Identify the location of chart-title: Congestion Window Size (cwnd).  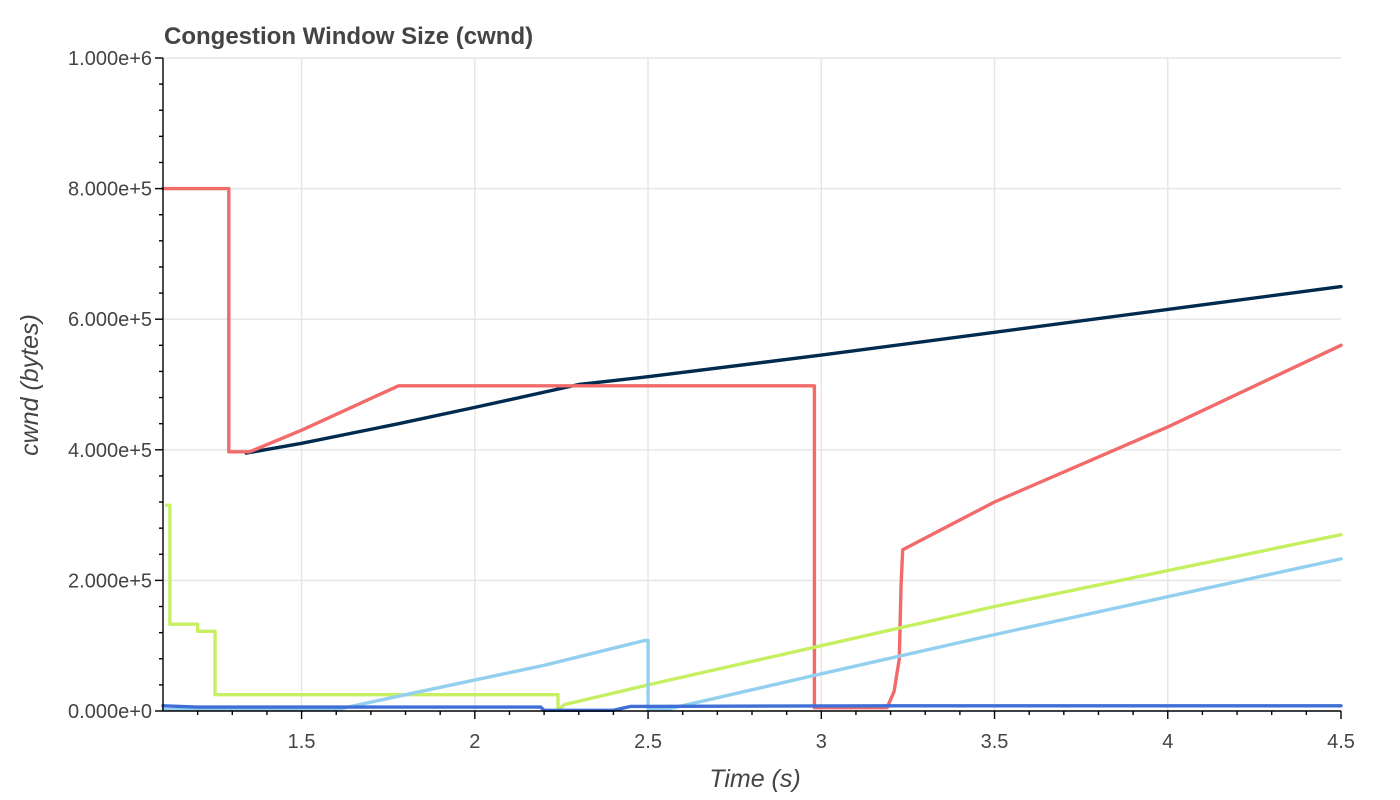
(348, 36).